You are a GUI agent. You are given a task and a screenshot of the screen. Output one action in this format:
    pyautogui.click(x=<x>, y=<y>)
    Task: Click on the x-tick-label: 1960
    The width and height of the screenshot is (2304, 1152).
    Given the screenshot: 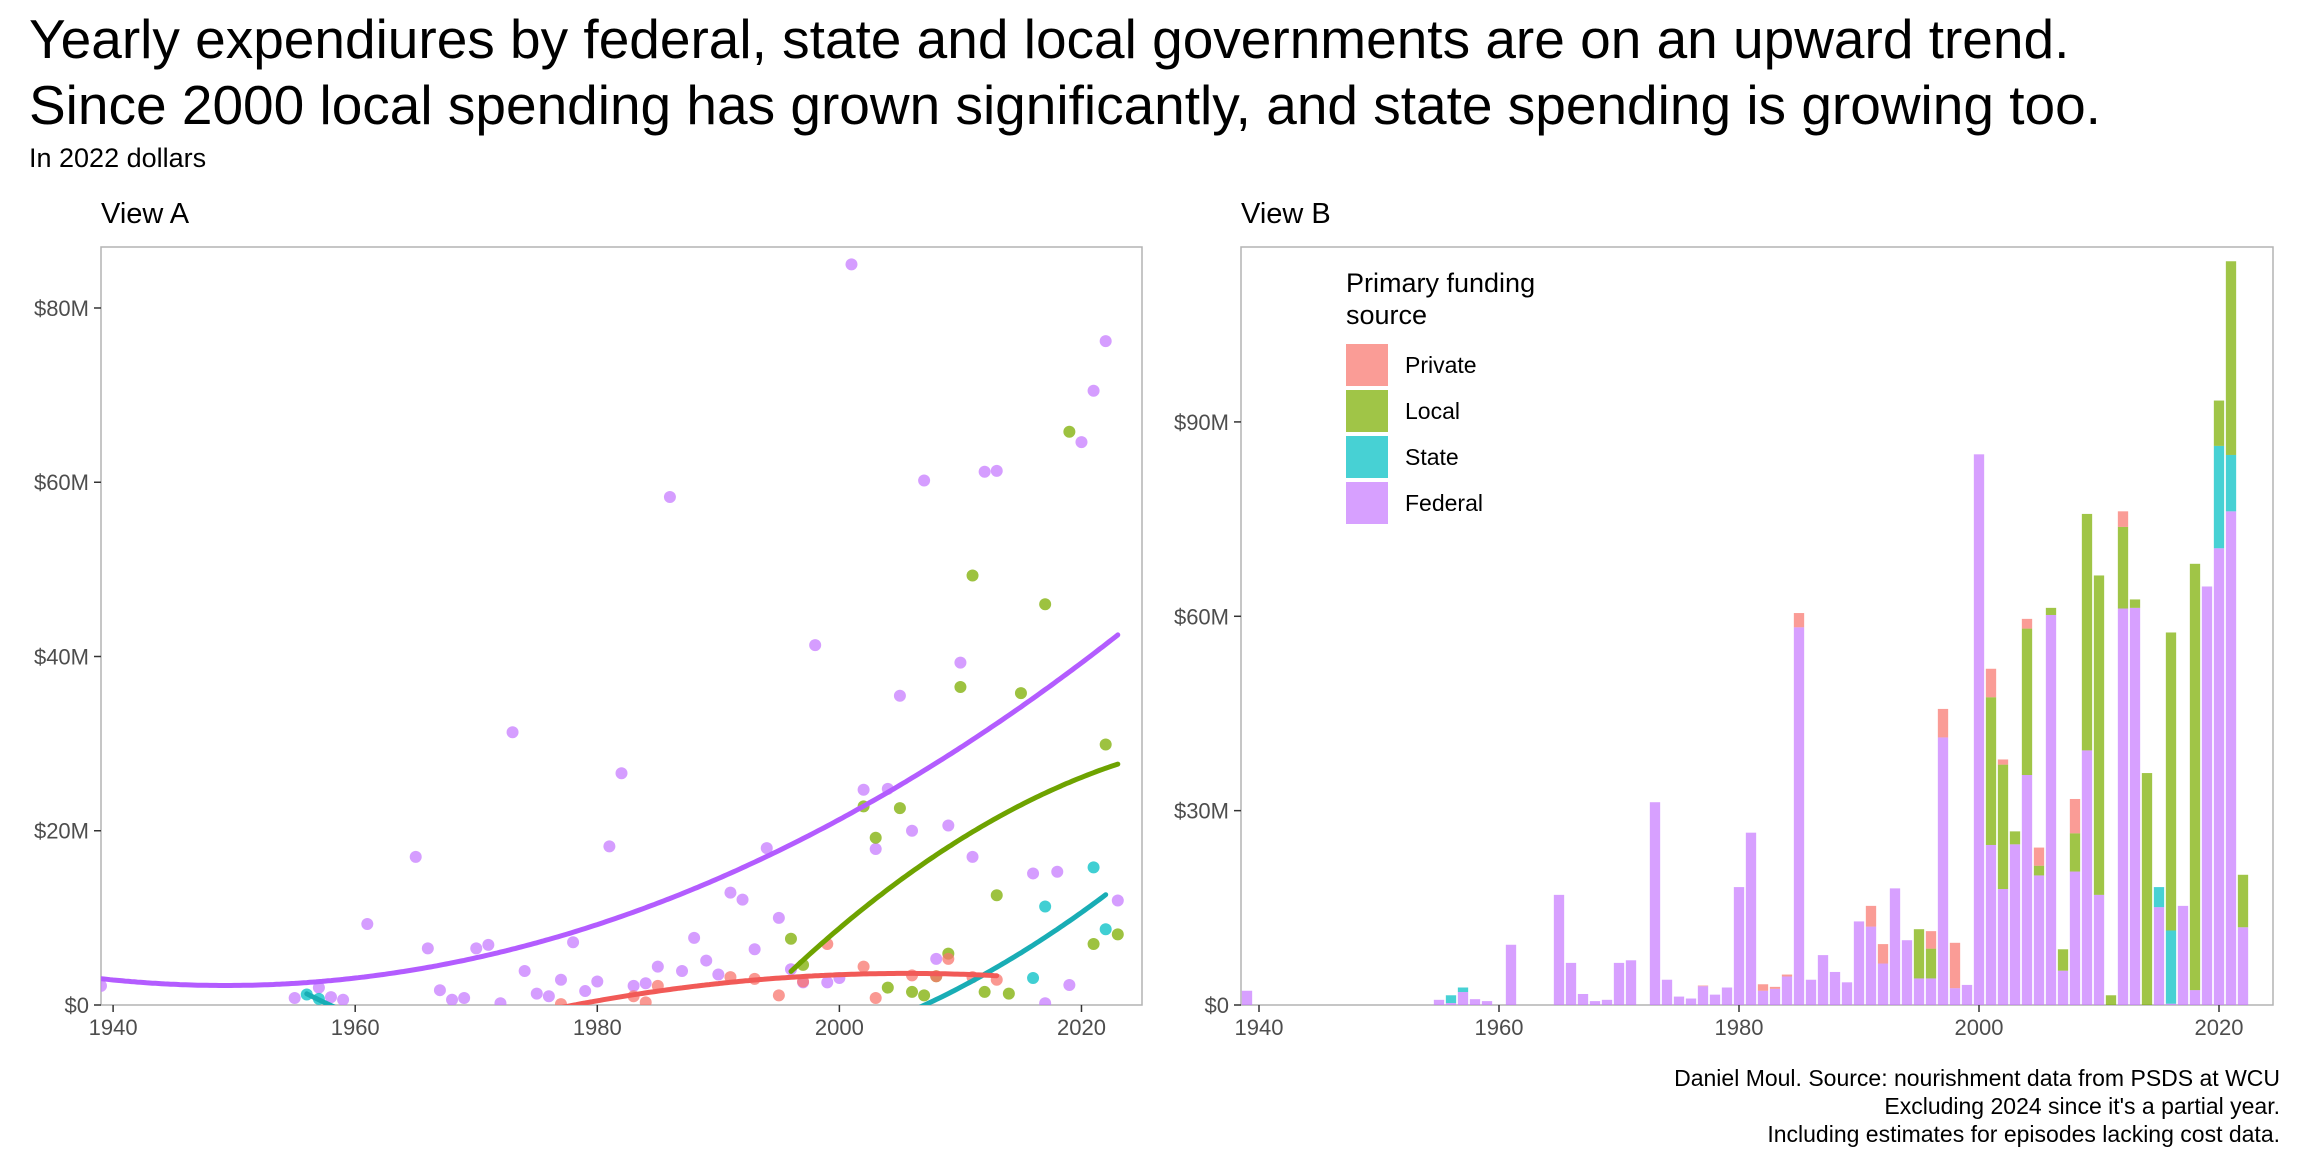 What is the action you would take?
    pyautogui.click(x=1499, y=1027)
    